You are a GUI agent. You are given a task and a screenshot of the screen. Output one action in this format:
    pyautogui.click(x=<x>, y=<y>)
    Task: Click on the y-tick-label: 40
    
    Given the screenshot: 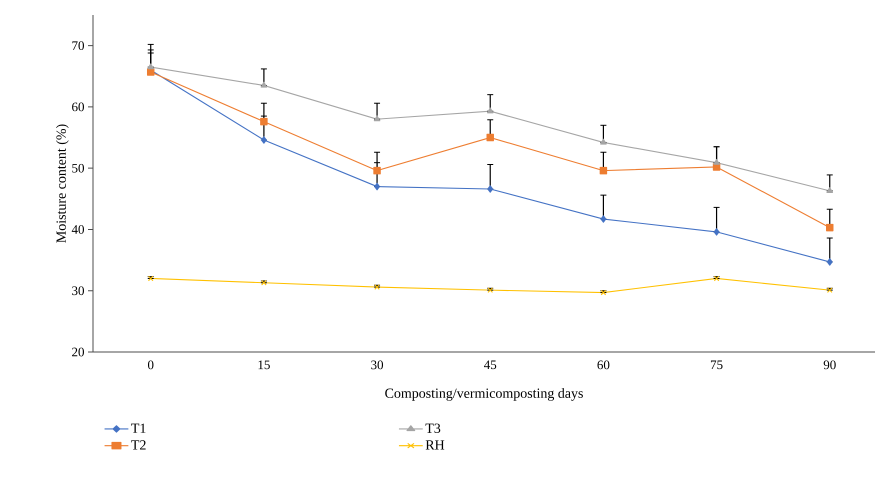 What is the action you would take?
    pyautogui.click(x=78, y=229)
    